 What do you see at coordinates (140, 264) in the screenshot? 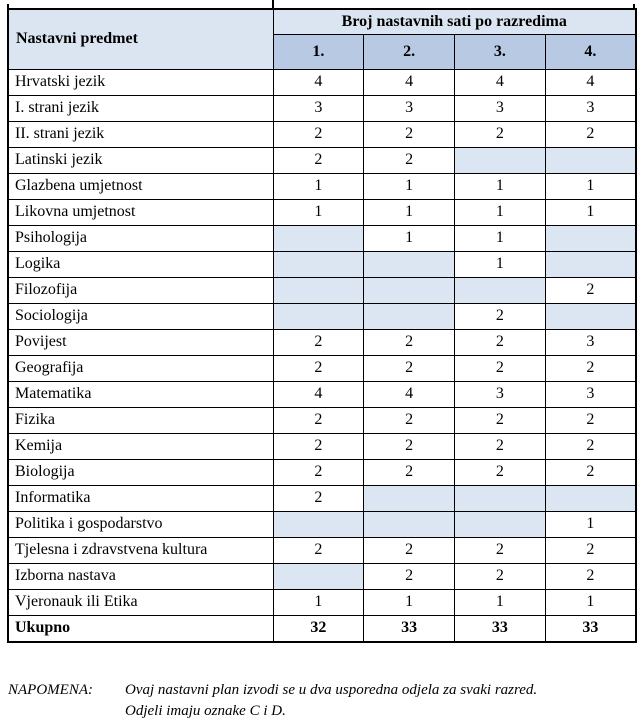
I see `subject-cell: Logika` at bounding box center [140, 264].